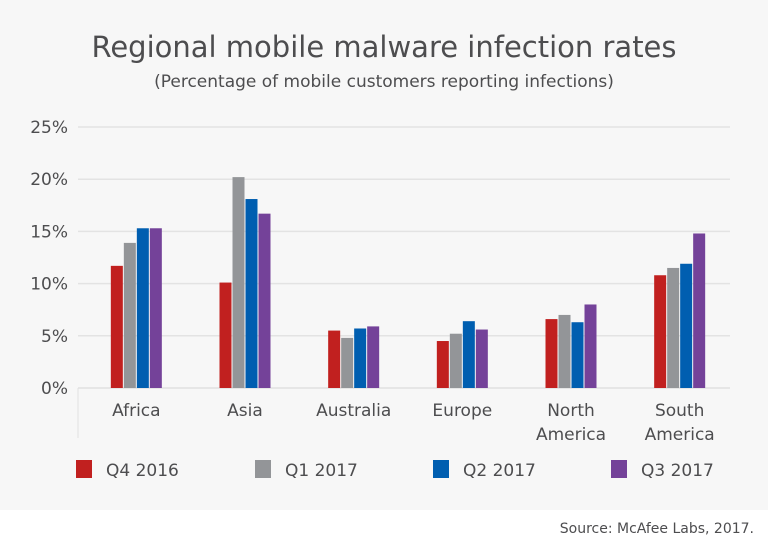 Image resolution: width=768 pixels, height=547 pixels. Describe the element at coordinates (679, 411) in the screenshot. I see `x-tick-label-line: South` at that location.